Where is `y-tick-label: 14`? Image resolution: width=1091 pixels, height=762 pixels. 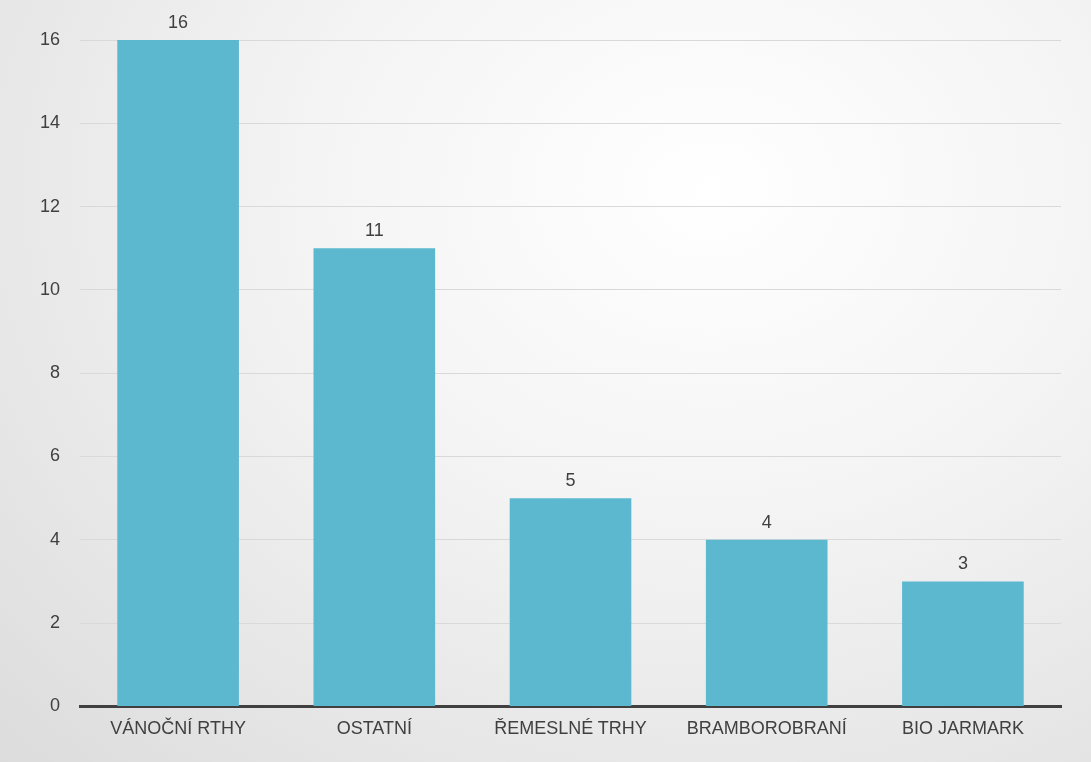
y-tick-label: 14 is located at coordinates (50, 122).